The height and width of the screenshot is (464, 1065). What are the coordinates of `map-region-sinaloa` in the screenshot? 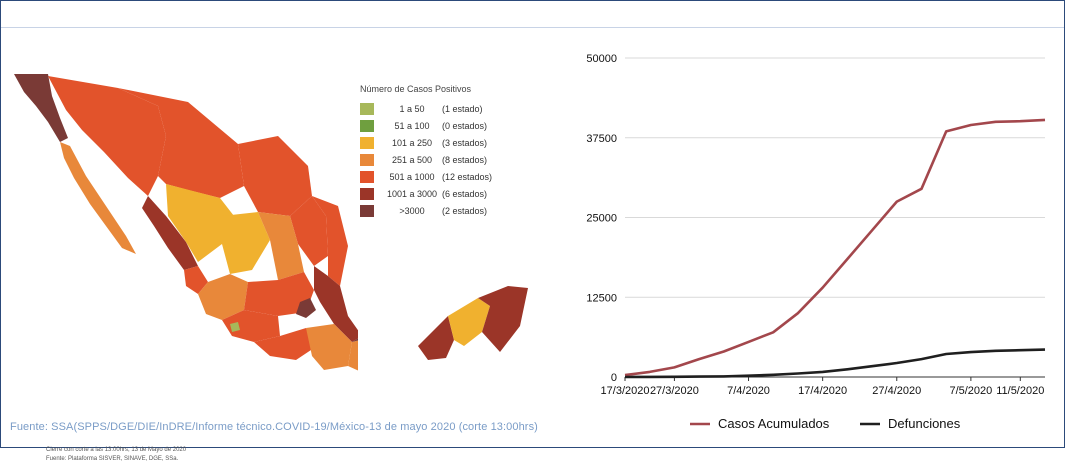 It's located at (170, 233).